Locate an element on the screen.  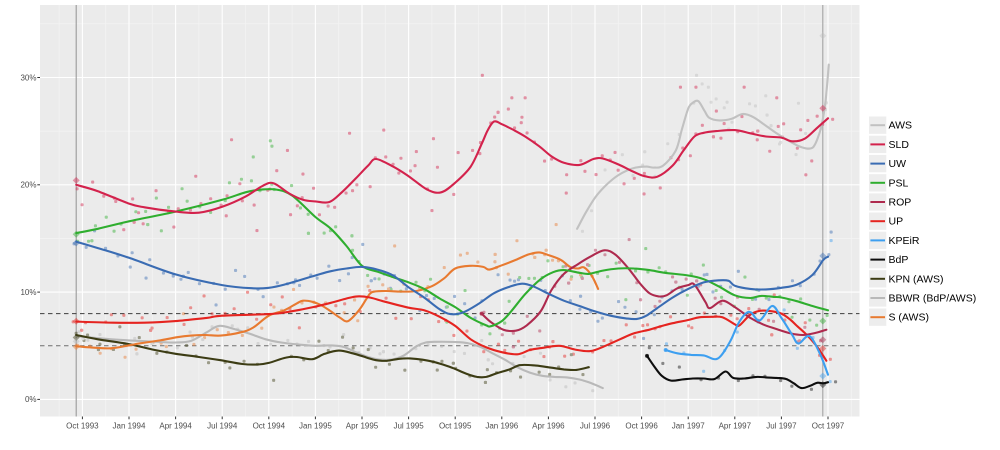
svg-text: KPN (AWS) is located at coordinates (916, 279).